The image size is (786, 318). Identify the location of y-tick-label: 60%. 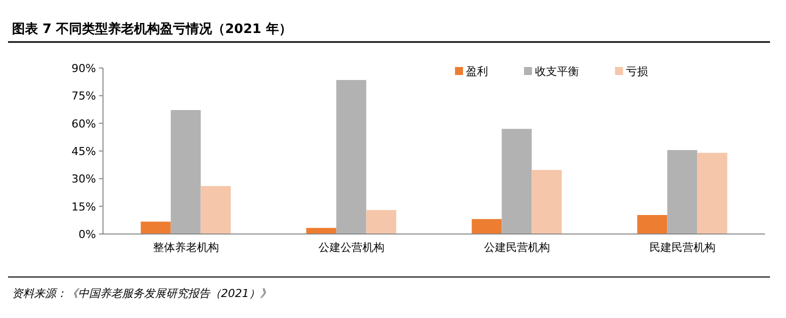
(84, 123).